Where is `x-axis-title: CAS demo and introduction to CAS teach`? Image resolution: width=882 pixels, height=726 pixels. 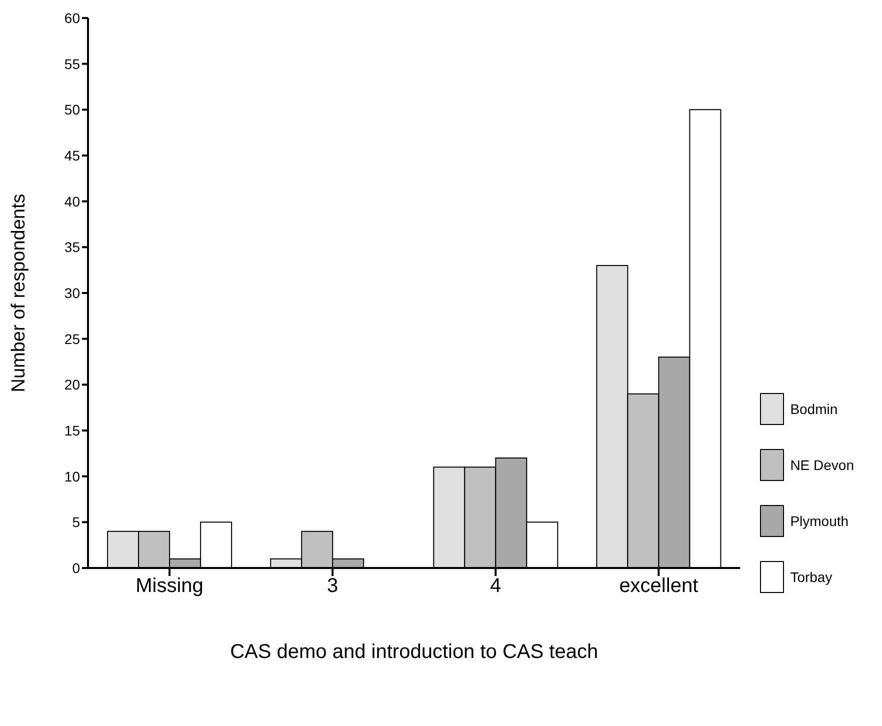
x-axis-title: CAS demo and introduction to CAS teach is located at coordinates (414, 652).